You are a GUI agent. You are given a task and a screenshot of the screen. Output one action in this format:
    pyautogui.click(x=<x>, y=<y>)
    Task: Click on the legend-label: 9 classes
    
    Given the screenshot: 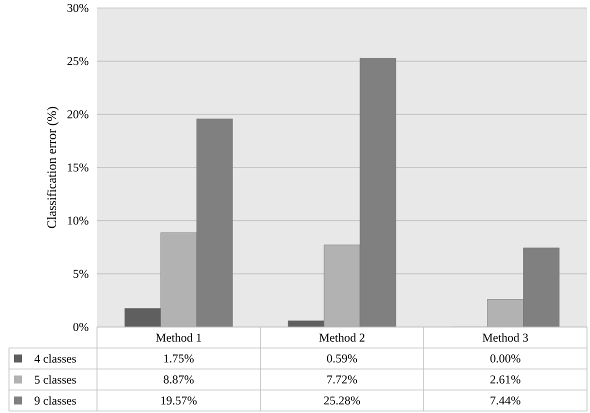 What is the action you would take?
    pyautogui.click(x=55, y=400)
    